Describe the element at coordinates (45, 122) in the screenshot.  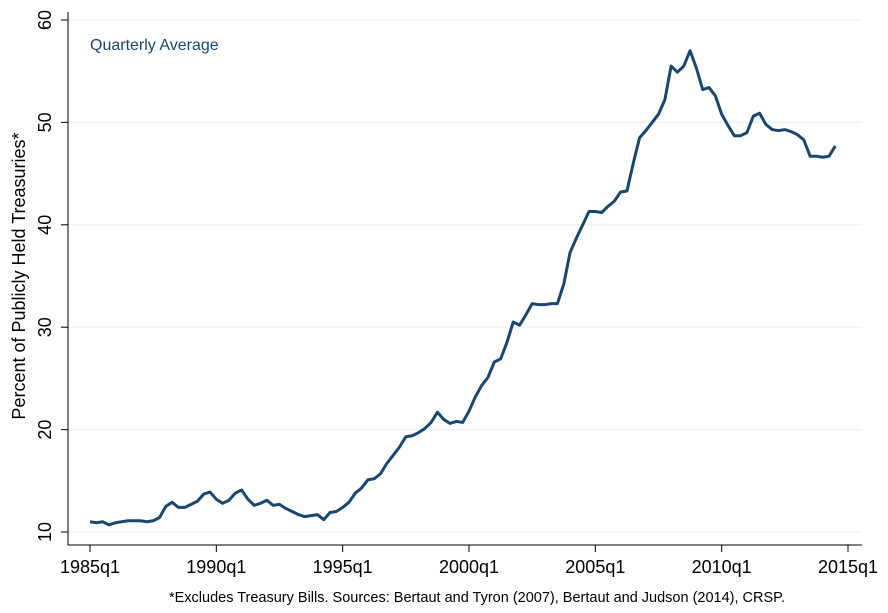
I see `y-tick-label: 50` at that location.